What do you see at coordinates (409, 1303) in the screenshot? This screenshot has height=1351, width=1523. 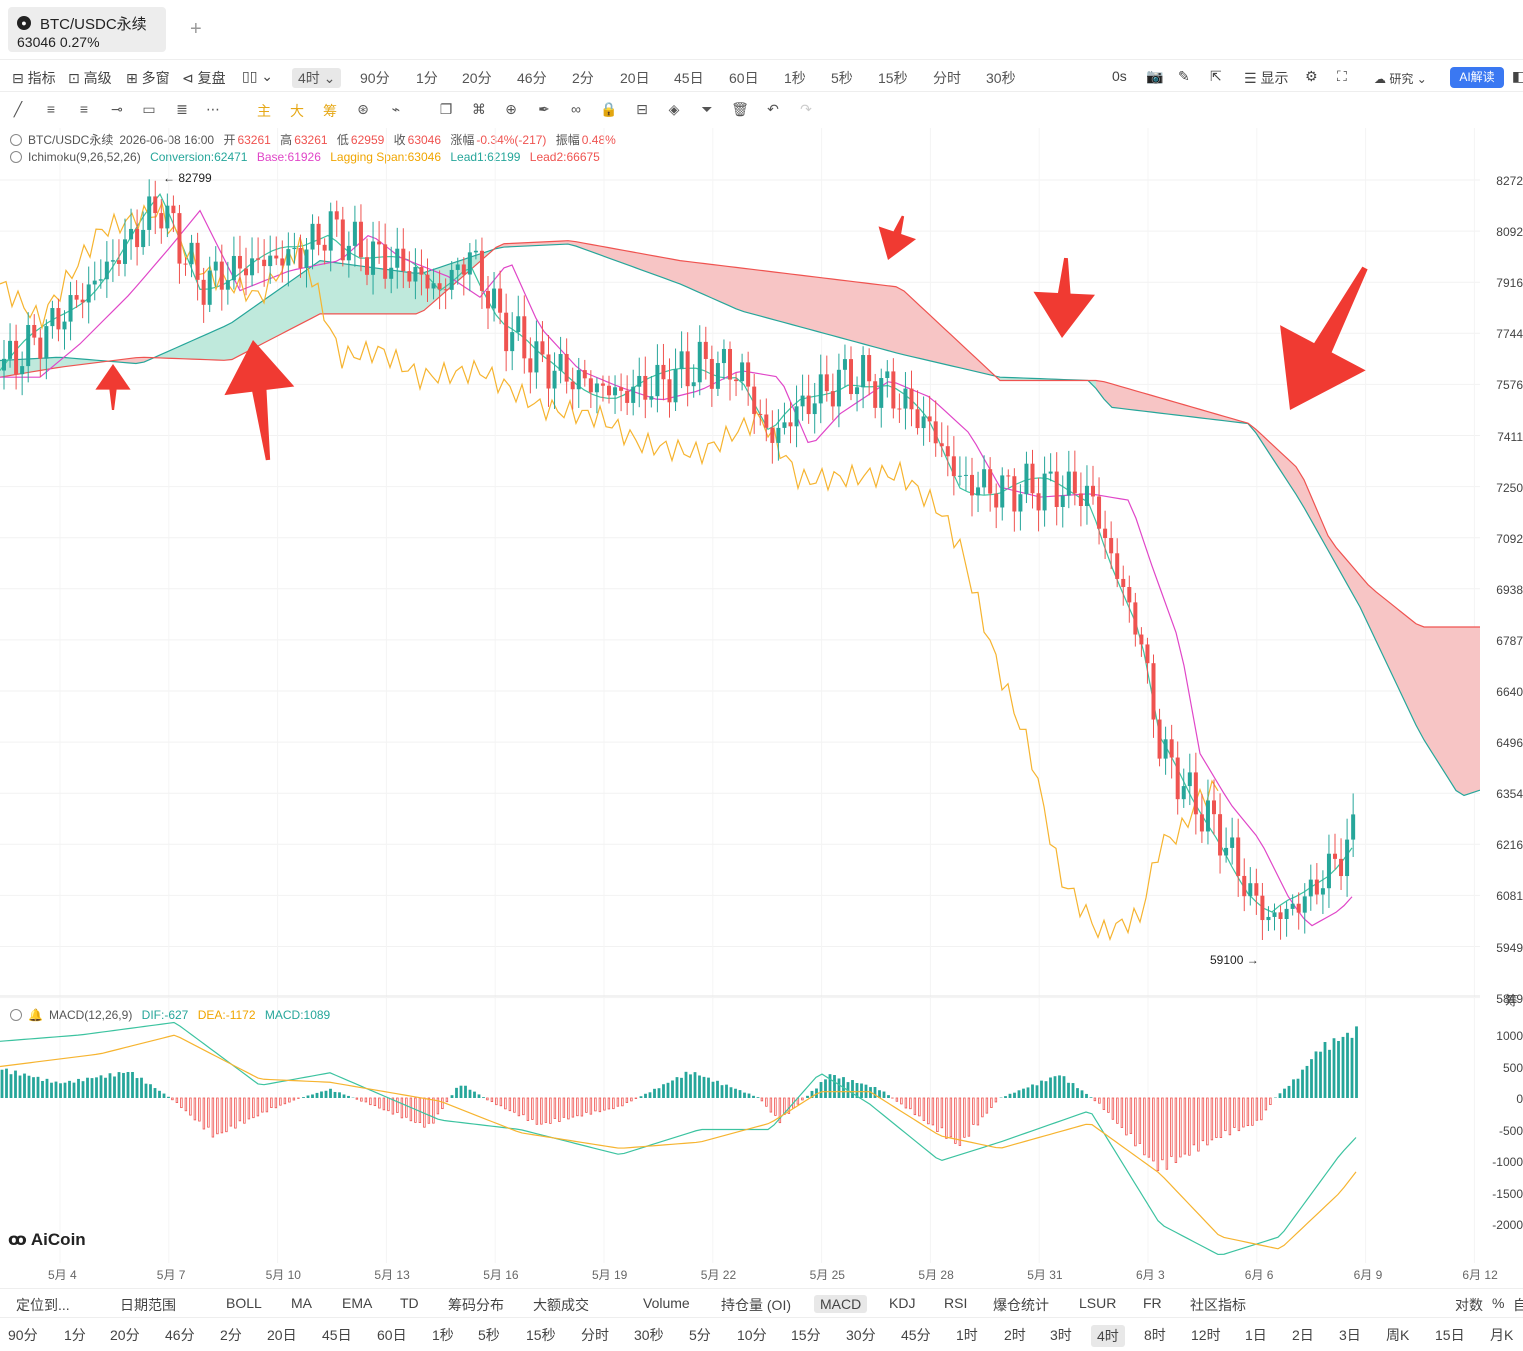 I see `indicator-btn-5: TD` at bounding box center [409, 1303].